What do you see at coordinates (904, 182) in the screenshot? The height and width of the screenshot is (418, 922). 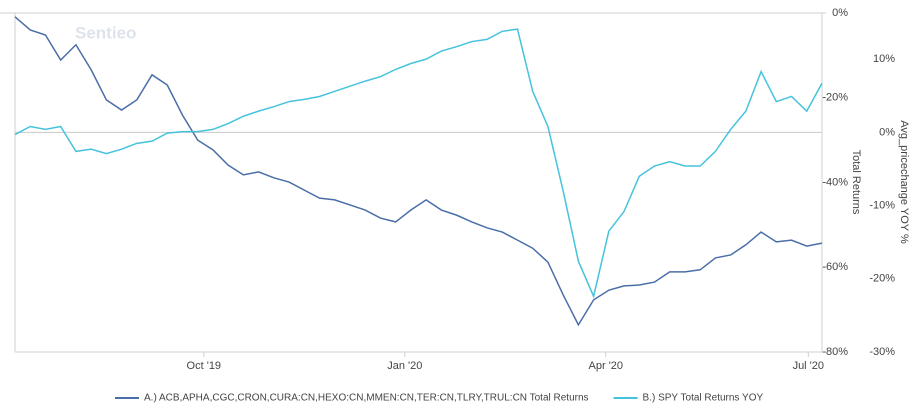 I see `y2-axis-title: Avg_pricechange YOY %` at bounding box center [904, 182].